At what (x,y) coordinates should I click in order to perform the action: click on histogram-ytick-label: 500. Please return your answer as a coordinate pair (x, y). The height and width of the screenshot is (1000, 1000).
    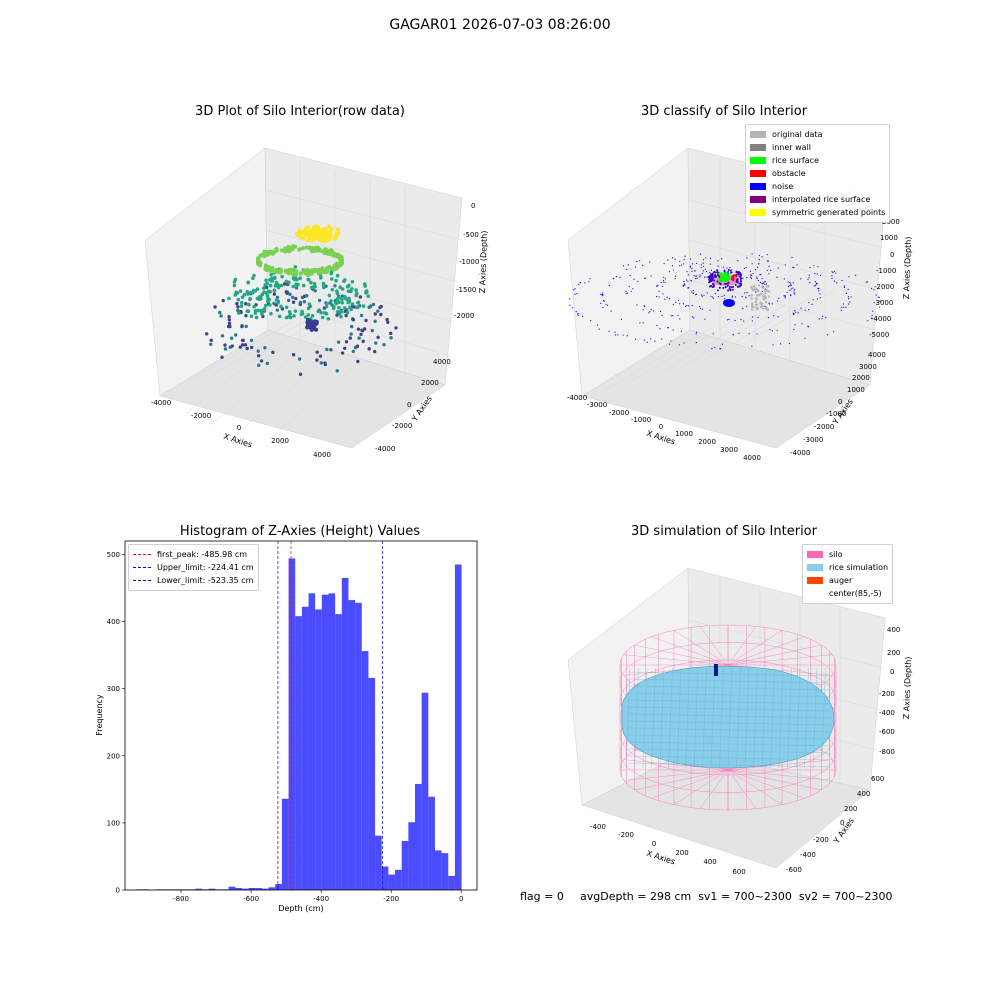
    Looking at the image, I should click on (113, 555).